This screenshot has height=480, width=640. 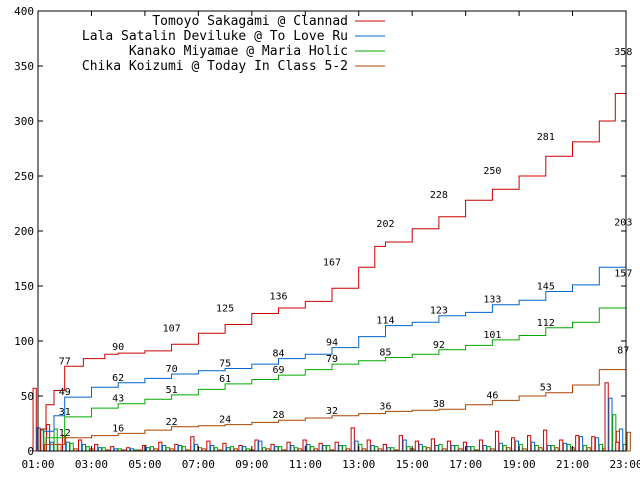 What do you see at coordinates (24, 286) in the screenshot?
I see `y-tick-label: 150` at bounding box center [24, 286].